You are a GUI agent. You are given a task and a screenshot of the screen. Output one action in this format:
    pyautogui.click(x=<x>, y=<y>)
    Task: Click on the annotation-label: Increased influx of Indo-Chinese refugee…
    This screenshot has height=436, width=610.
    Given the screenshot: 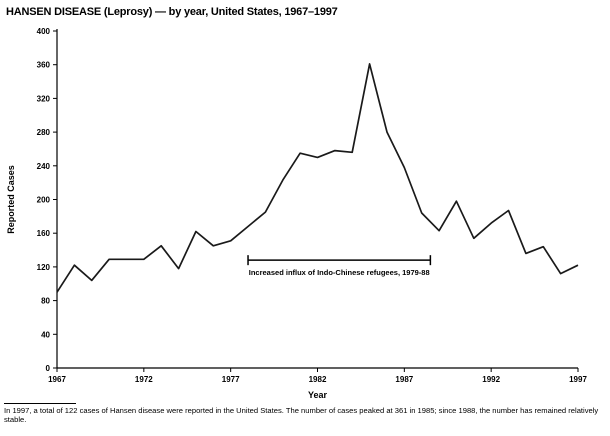 What is the action you would take?
    pyautogui.click(x=339, y=272)
    